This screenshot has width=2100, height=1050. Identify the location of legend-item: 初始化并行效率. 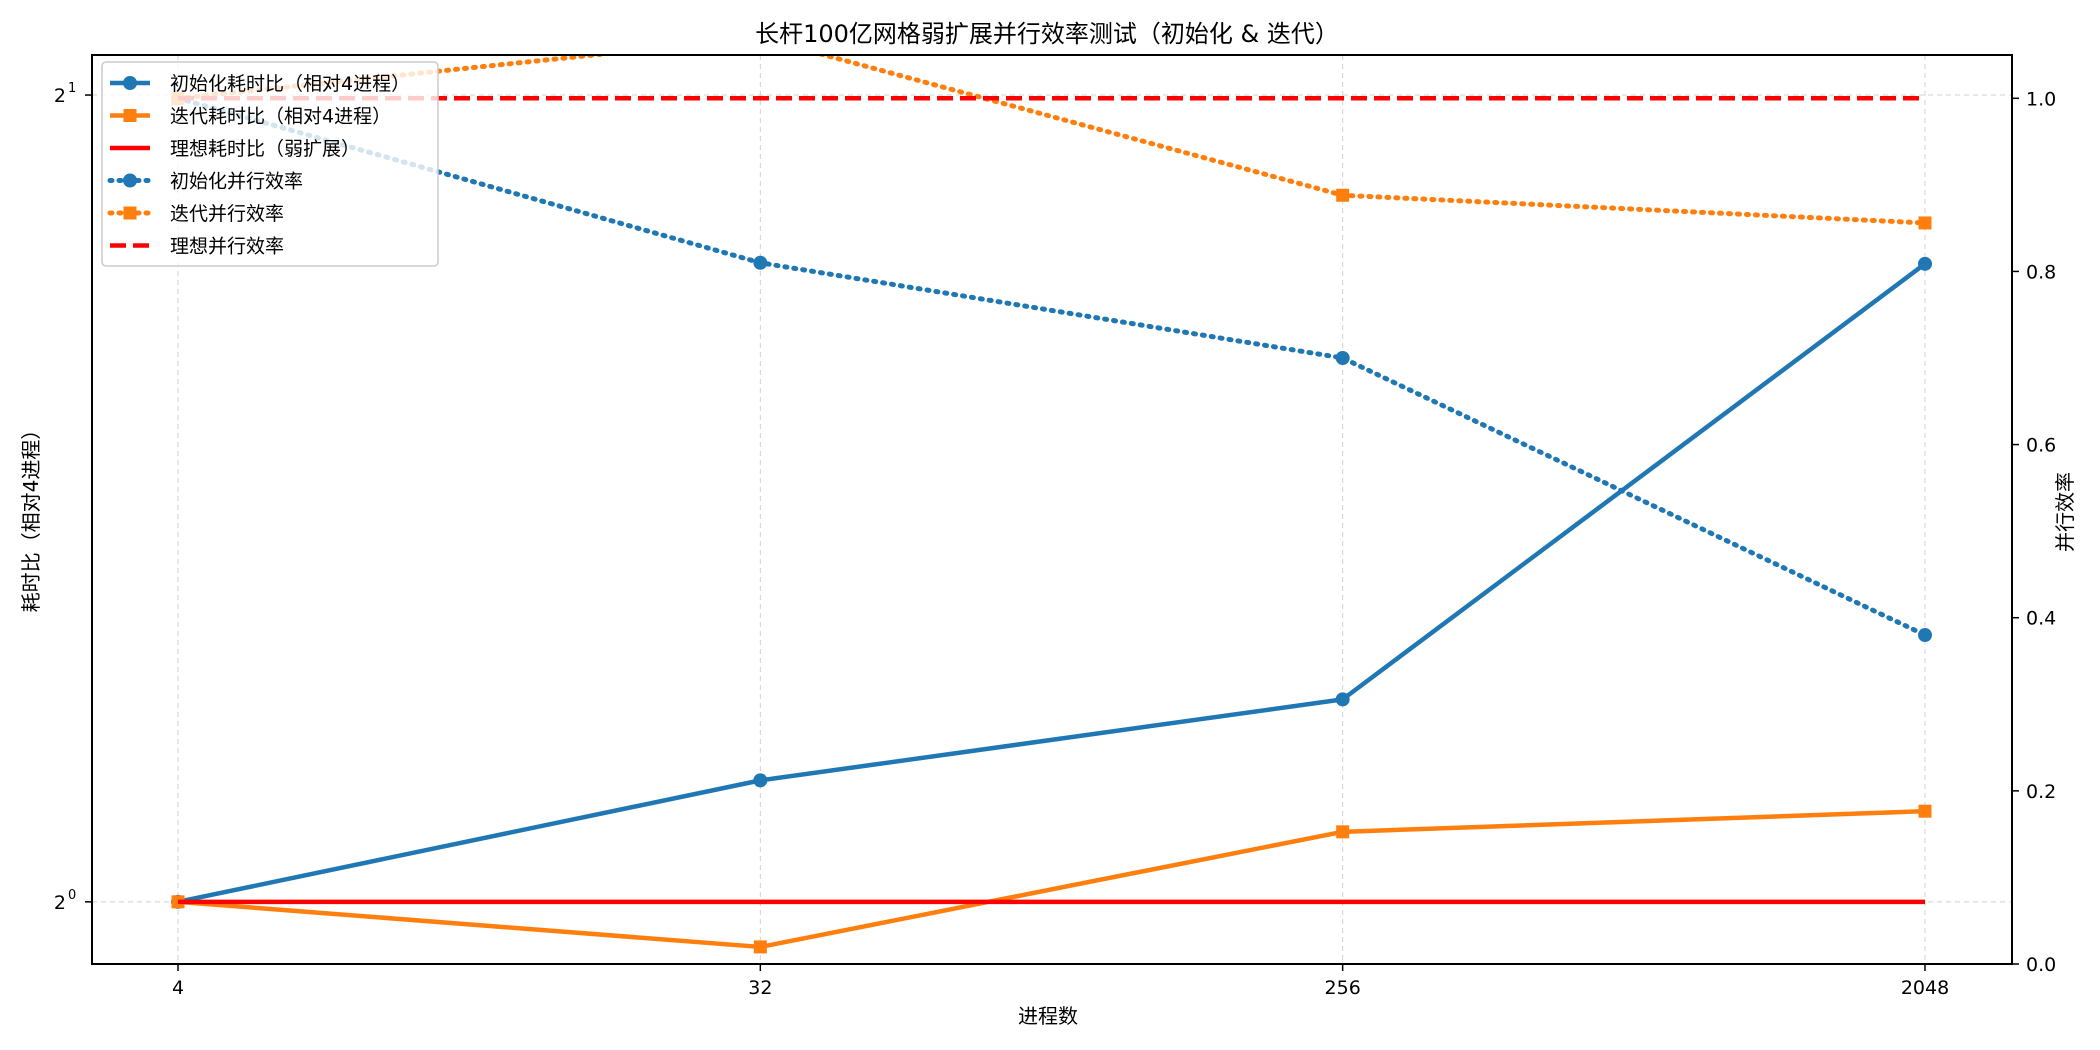
(205, 182).